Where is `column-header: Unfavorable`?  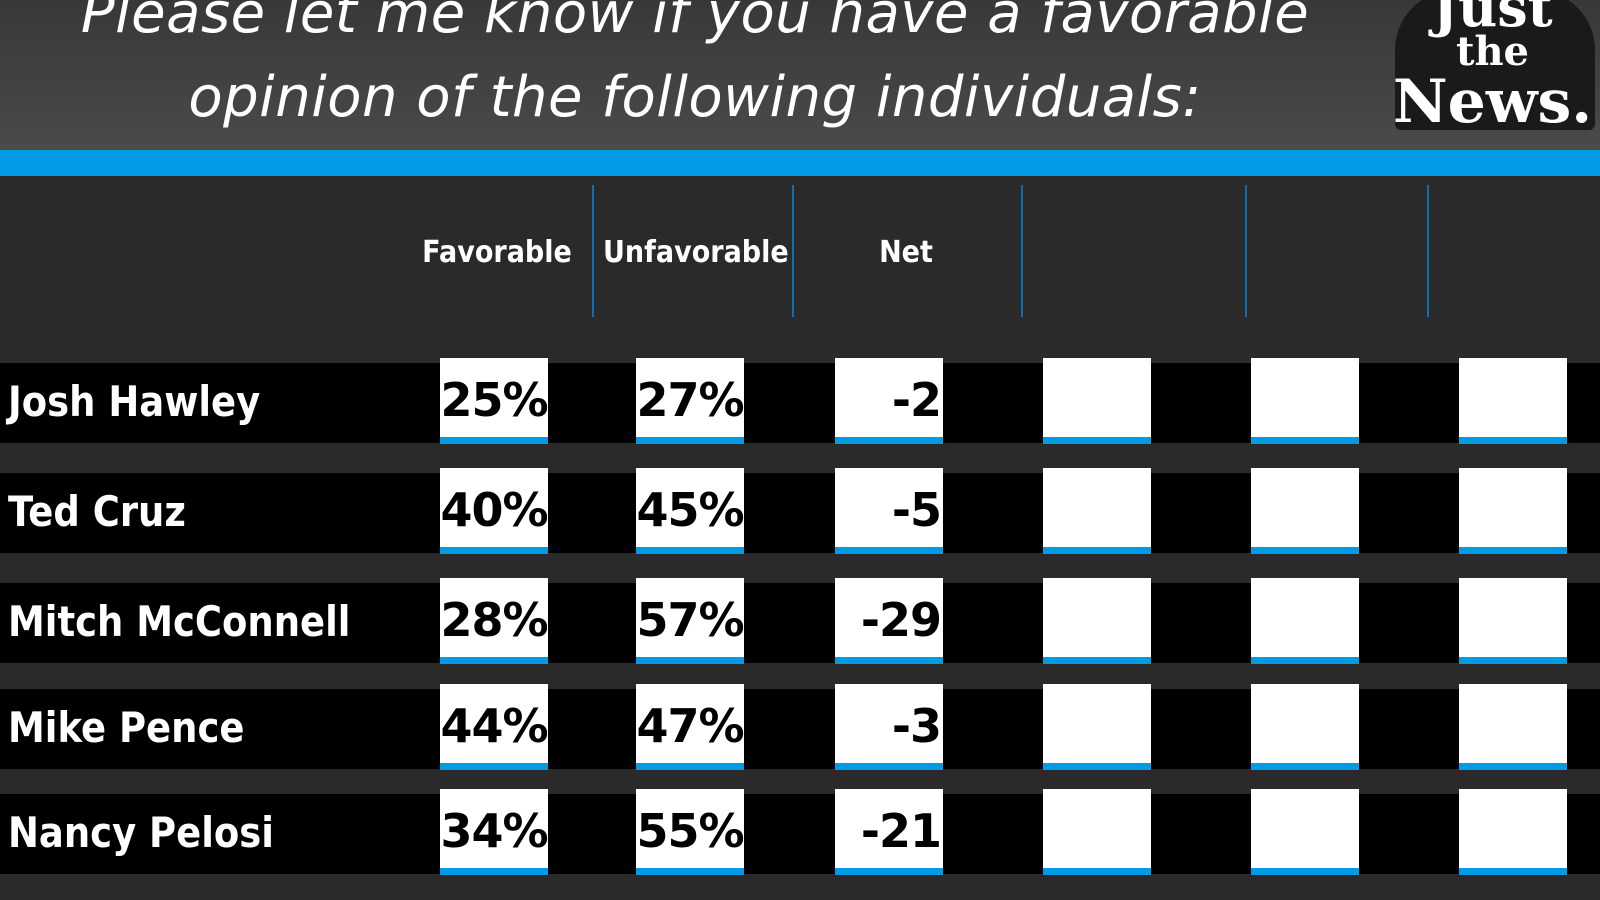
column-header: Unfavorable is located at coordinates (696, 252).